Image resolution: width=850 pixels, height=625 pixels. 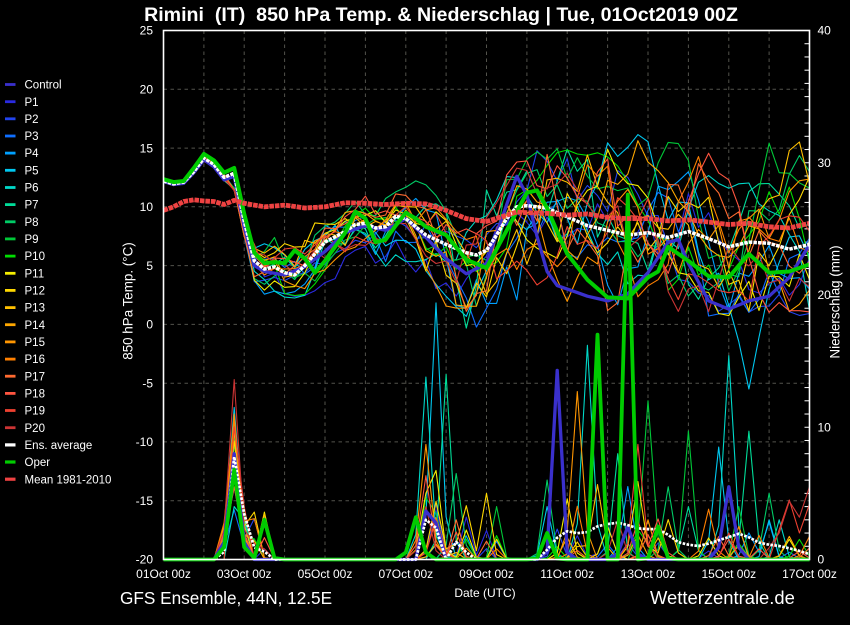 I want to click on svg-text: 25, so click(x=147, y=31).